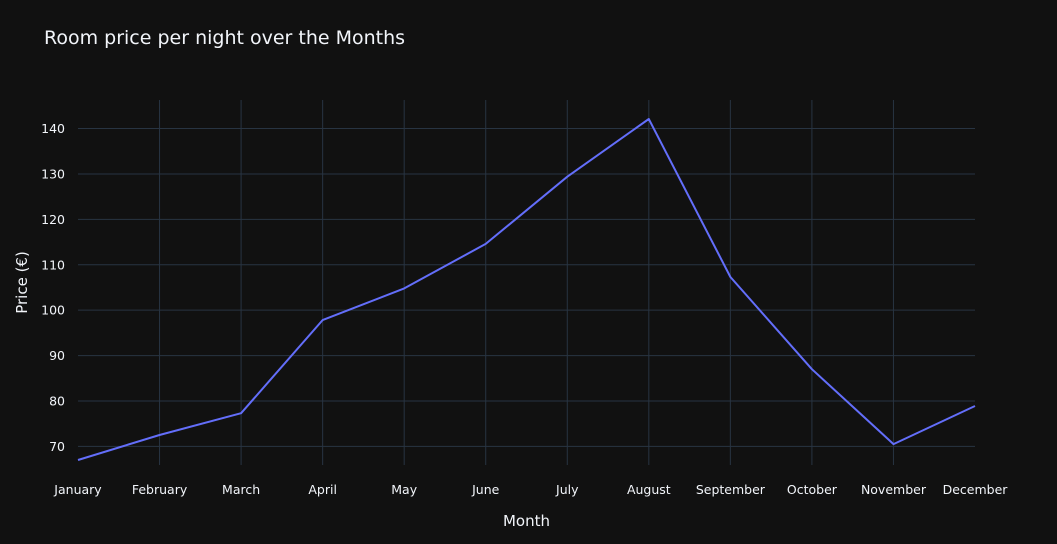 The width and height of the screenshot is (1057, 544). Describe the element at coordinates (731, 489) in the screenshot. I see `x-tick-label: September` at that location.